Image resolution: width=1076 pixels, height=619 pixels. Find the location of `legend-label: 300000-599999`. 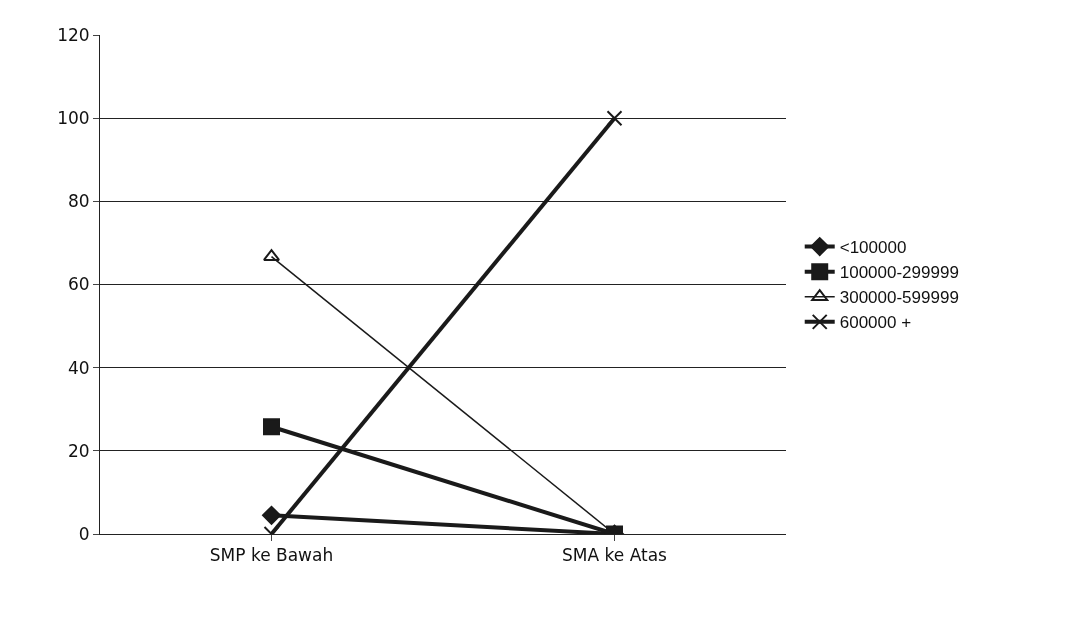

legend-label: 300000-599999 is located at coordinates (899, 298).